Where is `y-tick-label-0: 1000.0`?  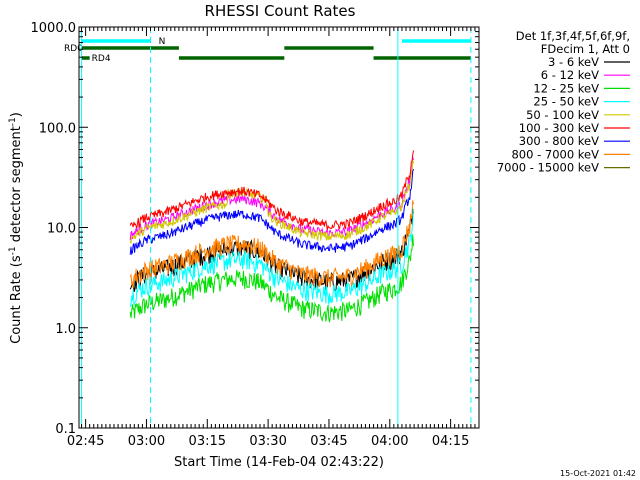
y-tick-label-0: 1000.0 is located at coordinates (54, 28).